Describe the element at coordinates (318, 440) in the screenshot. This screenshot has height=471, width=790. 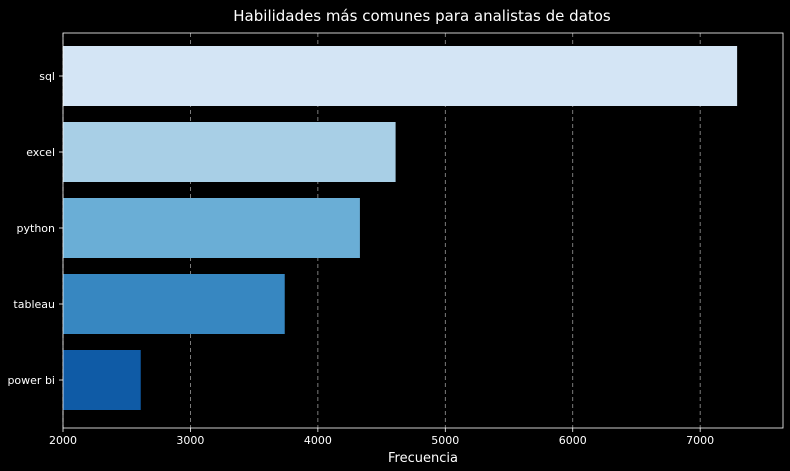
I see `x-tick-label: 4000` at that location.